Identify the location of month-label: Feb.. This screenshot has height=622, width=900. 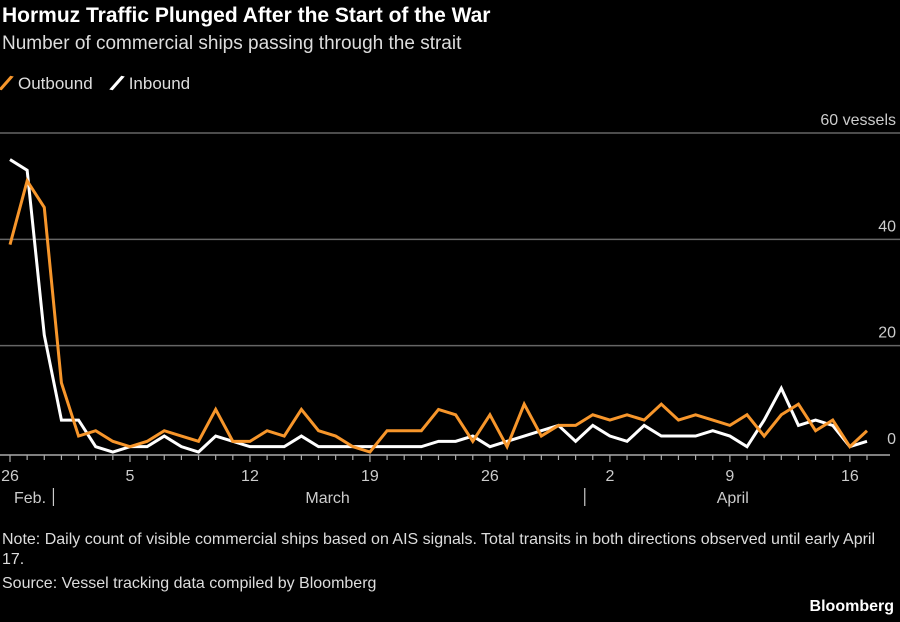
(30, 498).